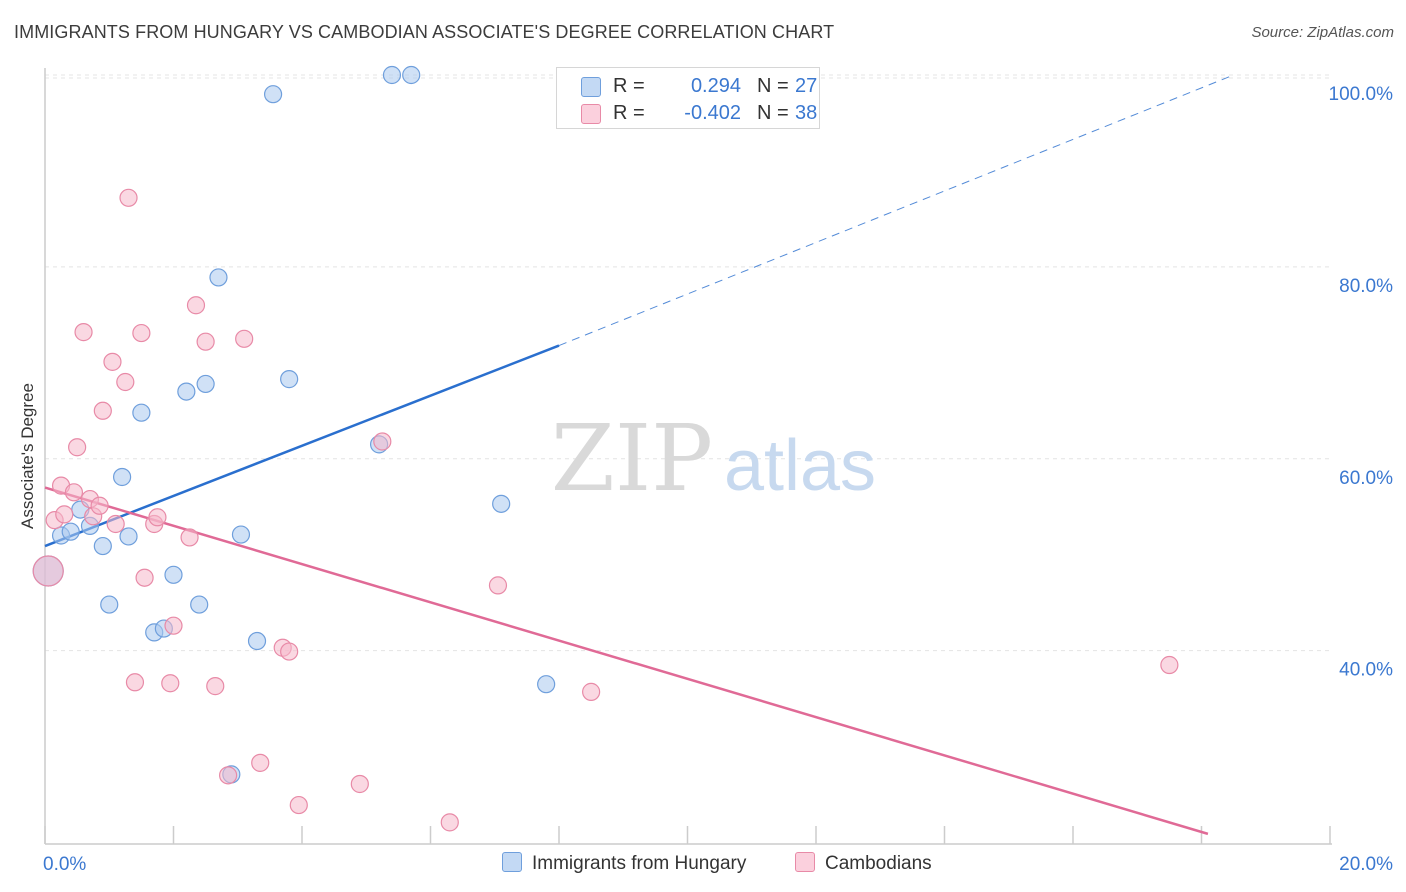  I want to click on legend-item-hungary: Immigrants from Hungary, so click(624, 863).